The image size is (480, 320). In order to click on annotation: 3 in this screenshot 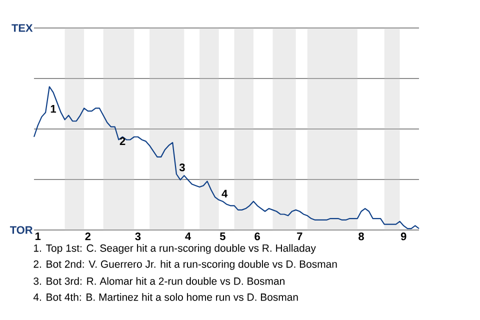, I will do `click(182, 168)`.